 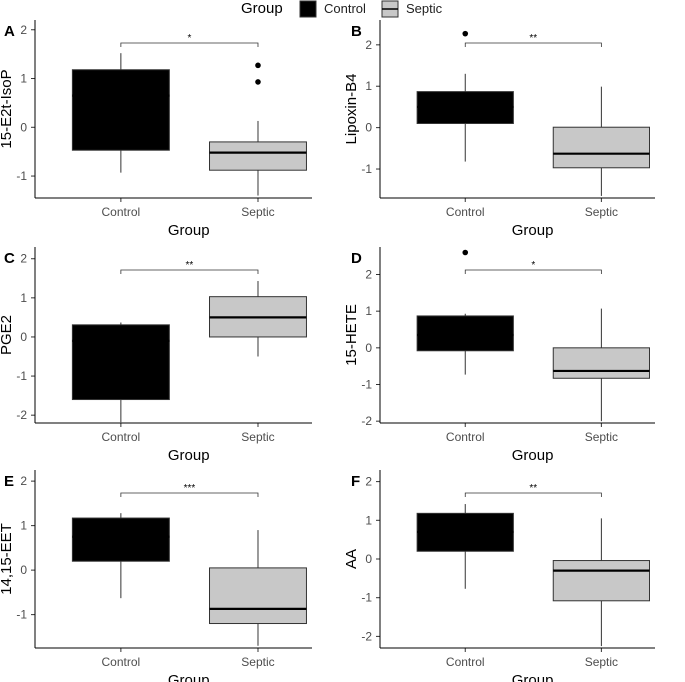 I want to click on significance-bracket: *, so click(x=533, y=267).